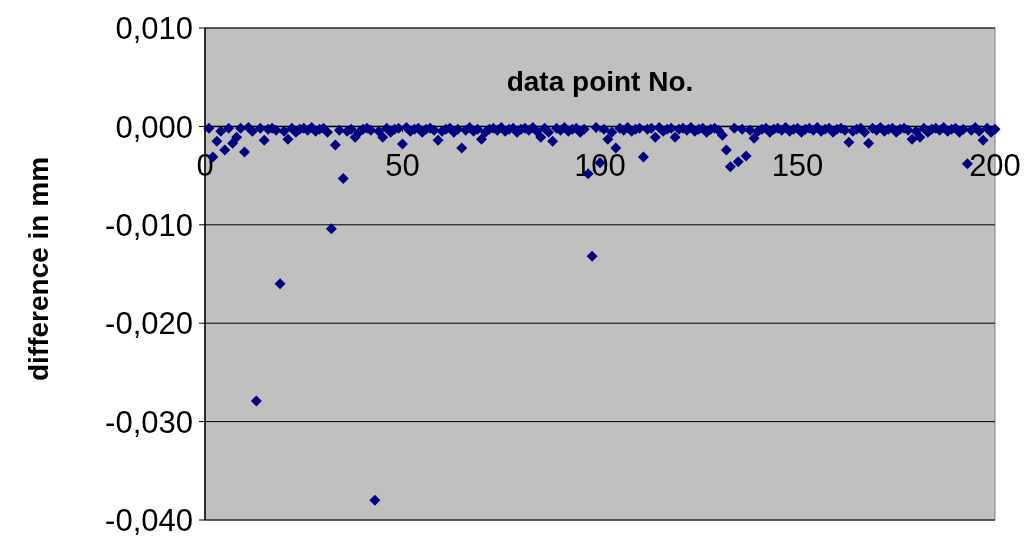 This screenshot has height=541, width=1034. What do you see at coordinates (38, 269) in the screenshot?
I see `y-axis-title: difference in mm` at bounding box center [38, 269].